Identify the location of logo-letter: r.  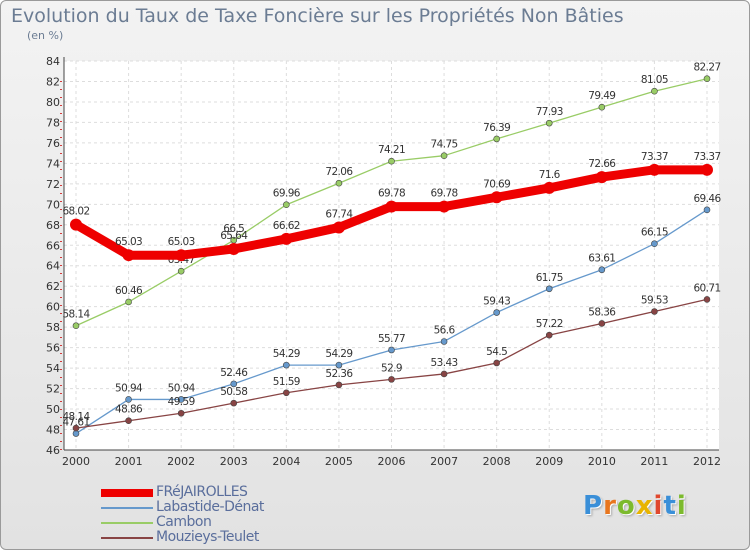
(610, 506).